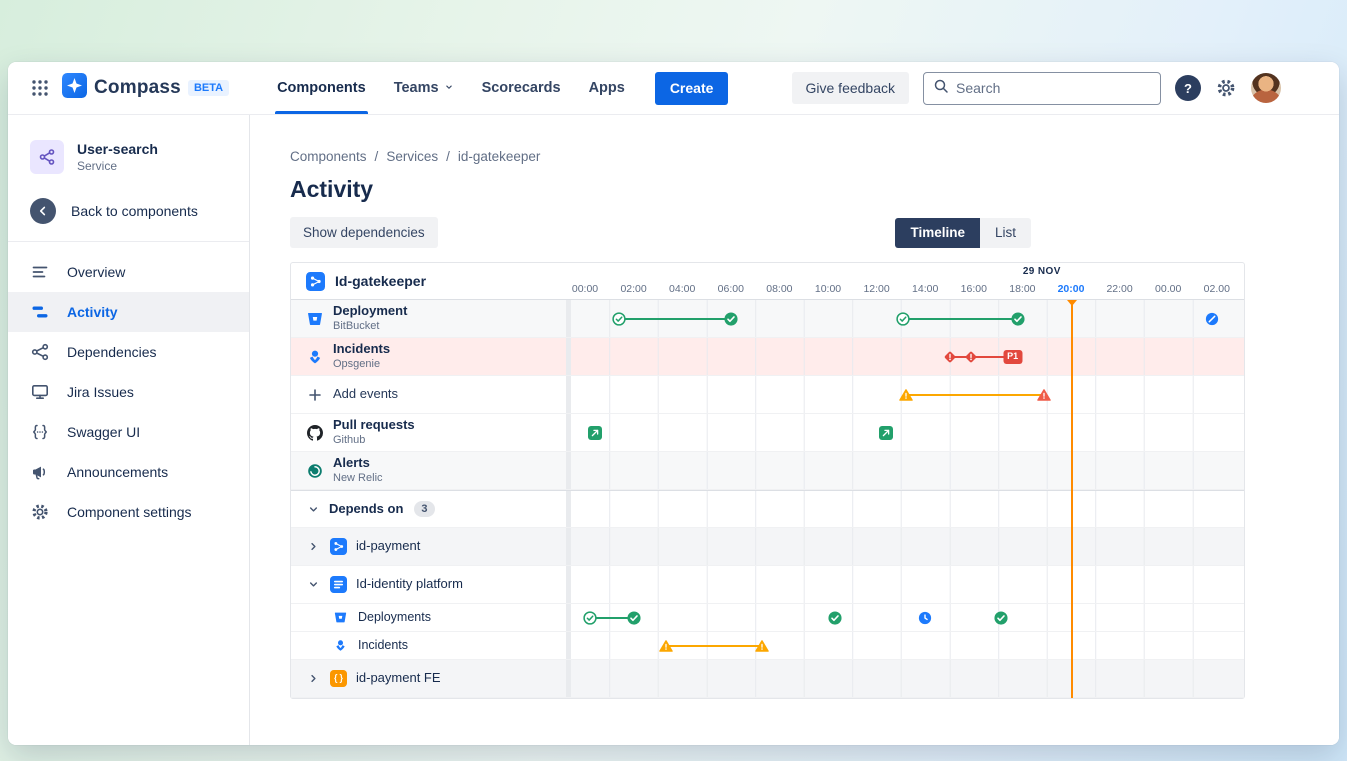  Describe the element at coordinates (691, 88) in the screenshot. I see `create-button: Create` at that location.